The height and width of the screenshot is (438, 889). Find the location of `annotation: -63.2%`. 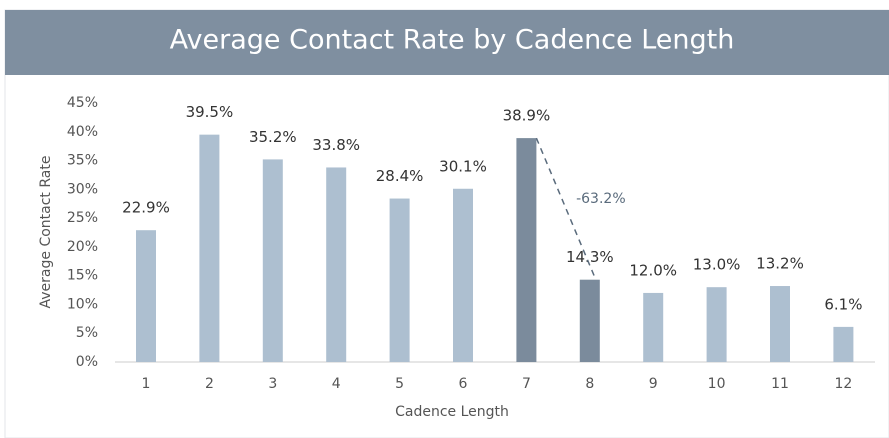

annotation: -63.2% is located at coordinates (601, 199).